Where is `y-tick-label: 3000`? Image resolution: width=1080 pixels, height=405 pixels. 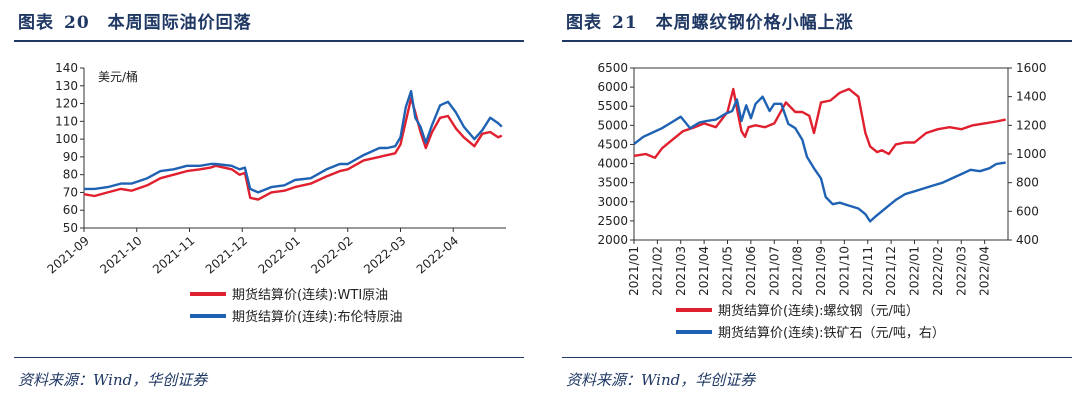 y-tick-label: 3000 is located at coordinates (612, 202).